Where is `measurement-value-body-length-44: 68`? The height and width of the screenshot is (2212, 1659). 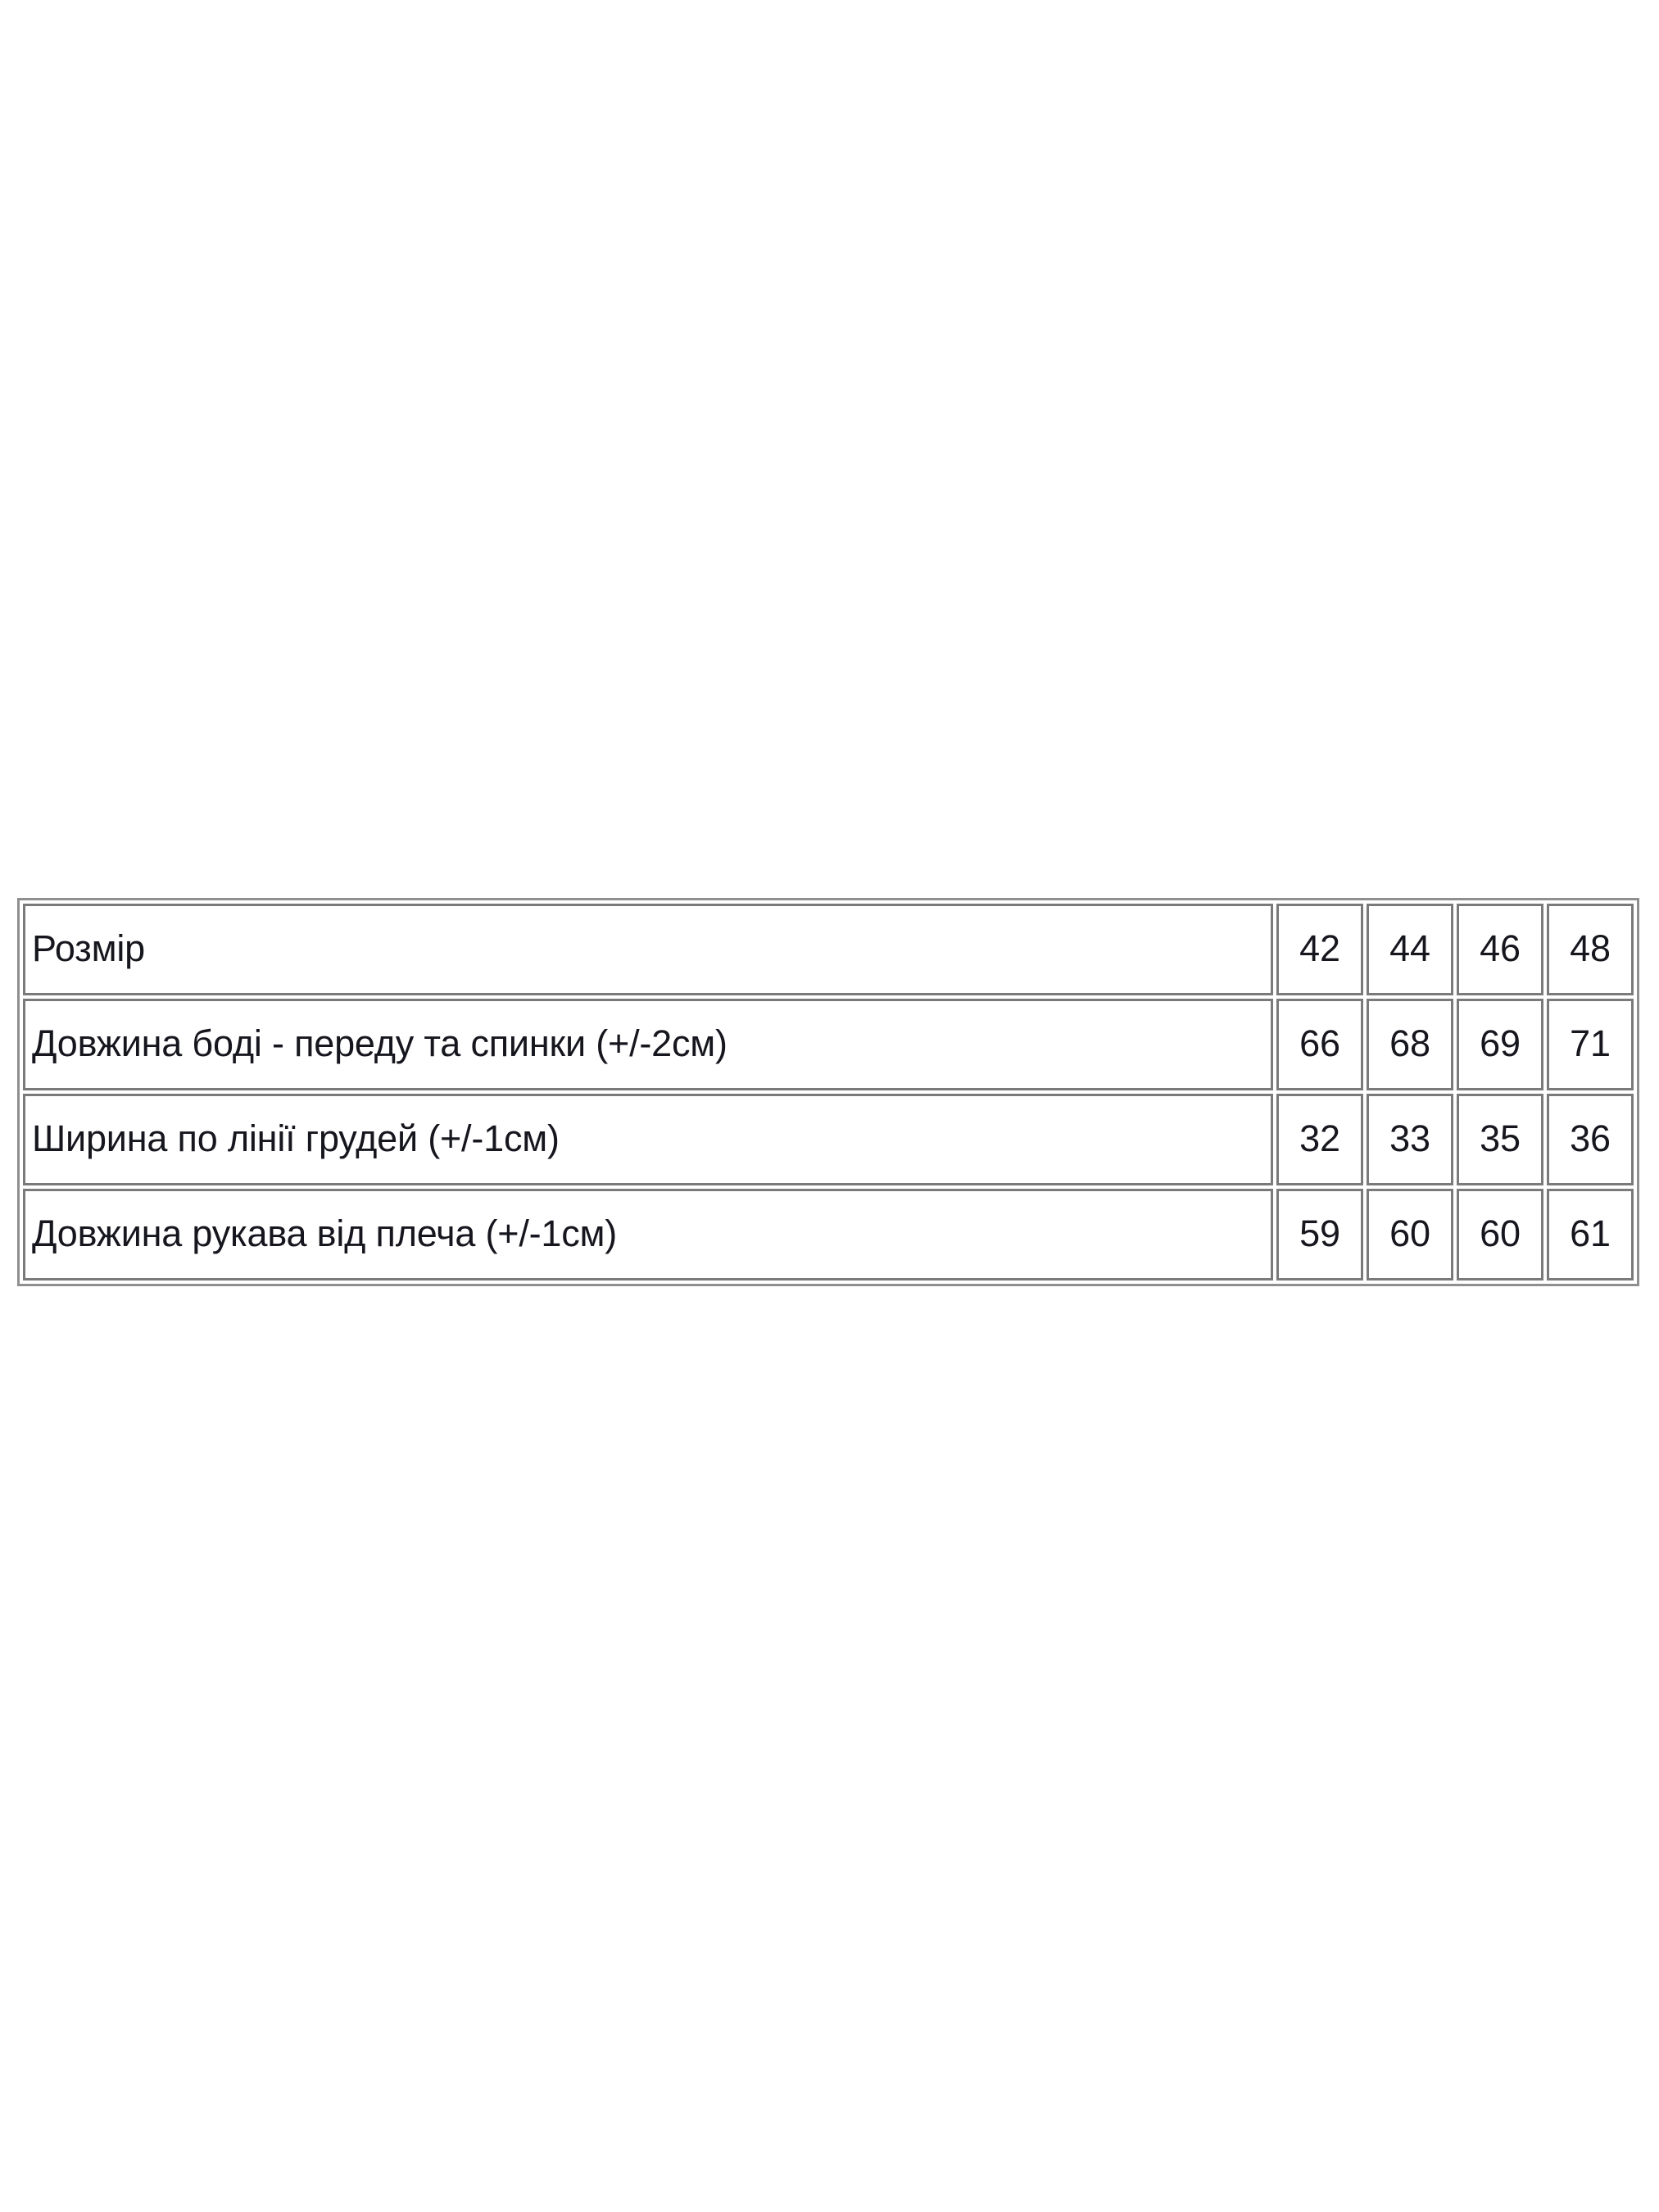 measurement-value-body-length-44: 68 is located at coordinates (1410, 1044).